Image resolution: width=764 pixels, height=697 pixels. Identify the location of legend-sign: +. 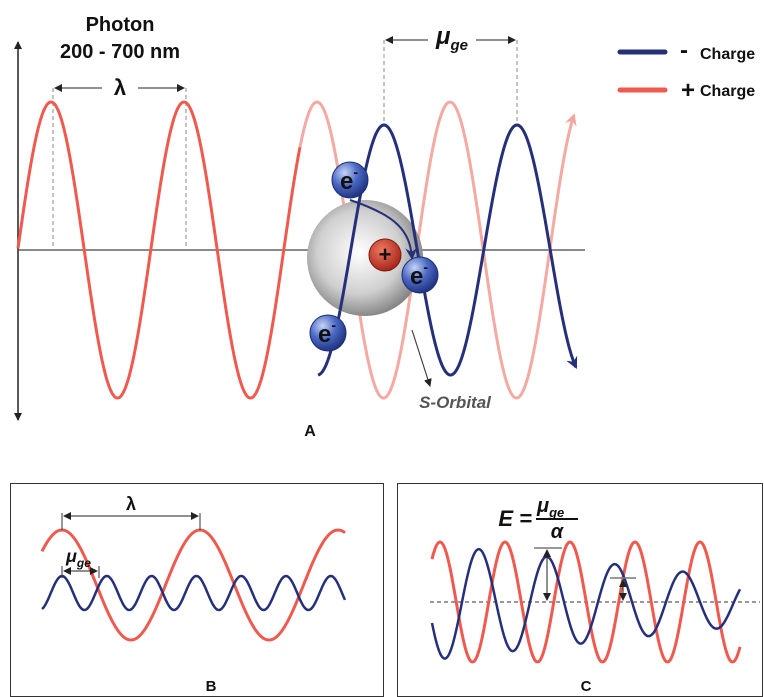
(688, 90).